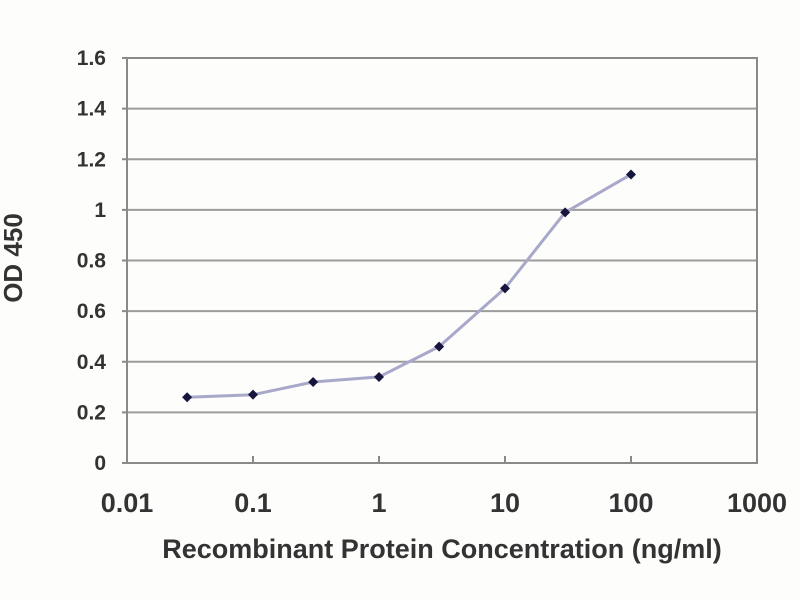 This screenshot has width=800, height=600. Describe the element at coordinates (92, 362) in the screenshot. I see `y-tick-label: 0.4` at that location.